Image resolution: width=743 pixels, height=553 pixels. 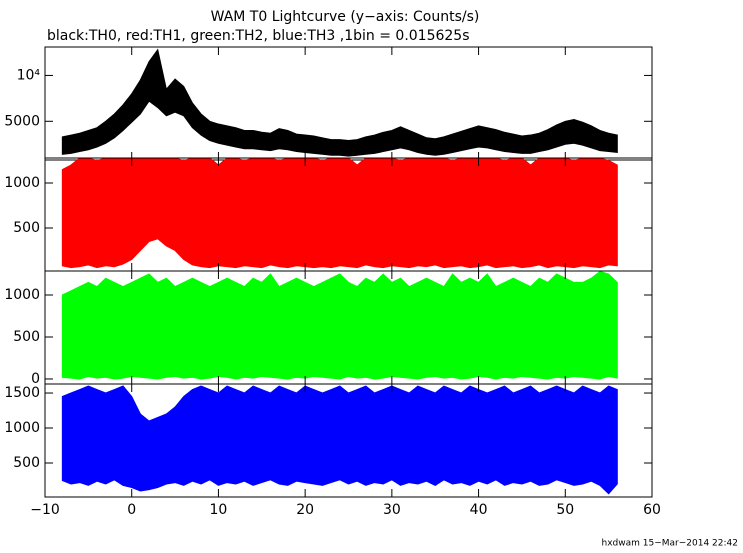 What do you see at coordinates (305, 510) in the screenshot?
I see `x-tick-label: 20` at bounding box center [305, 510].